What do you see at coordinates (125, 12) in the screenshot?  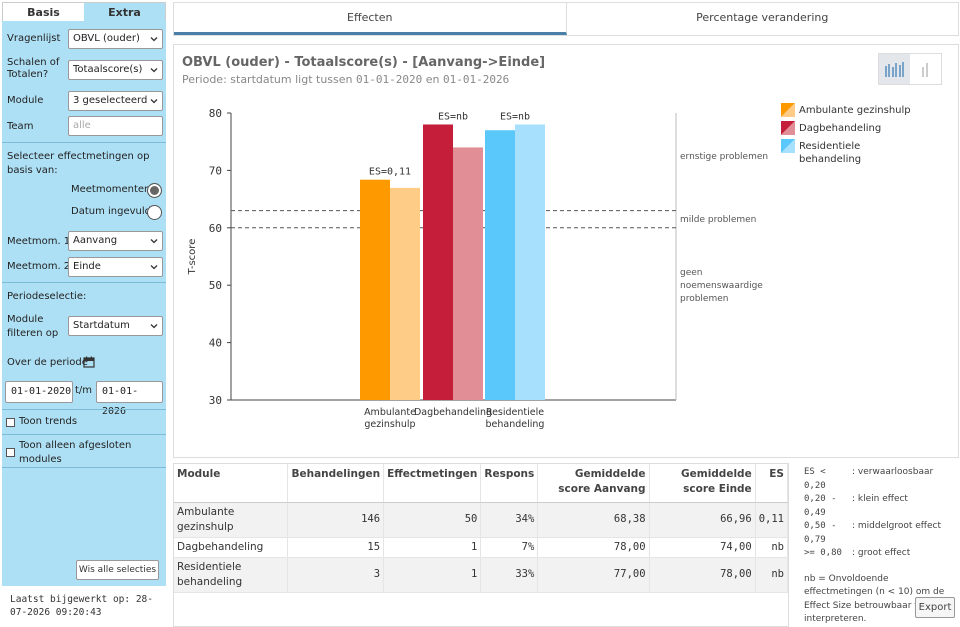 I see `tab-extra: Extra` at bounding box center [125, 12].